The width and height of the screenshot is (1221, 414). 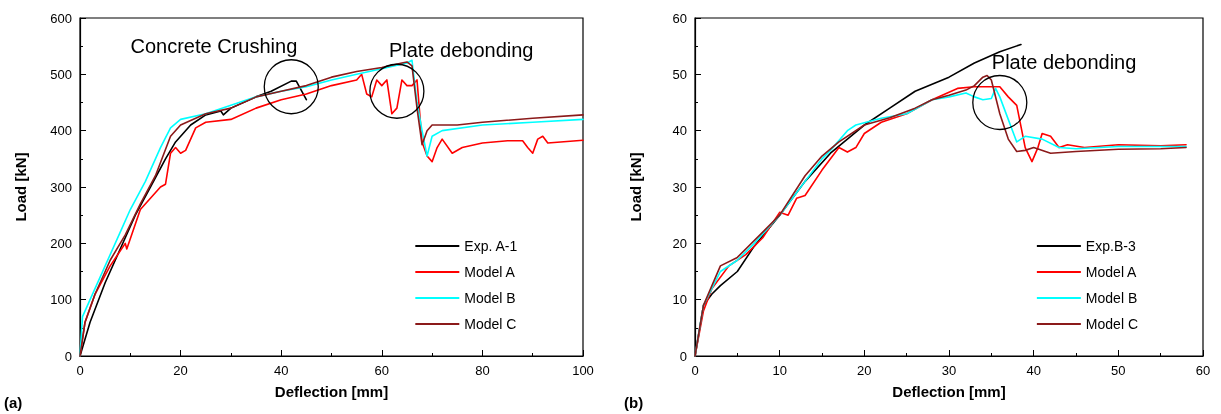 I want to click on y-tick-label: 300, so click(x=61, y=187).